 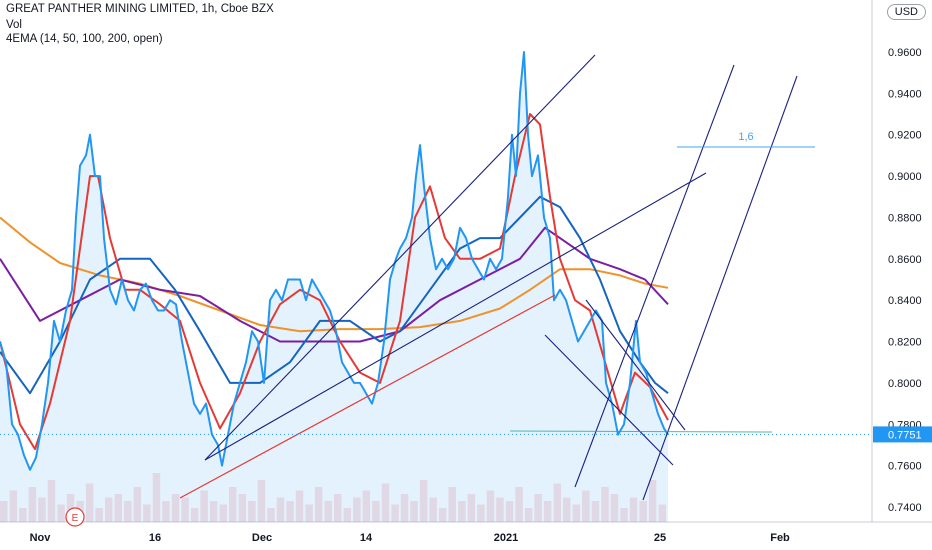 I want to click on y-tick-label: 0.9400, so click(x=905, y=94).